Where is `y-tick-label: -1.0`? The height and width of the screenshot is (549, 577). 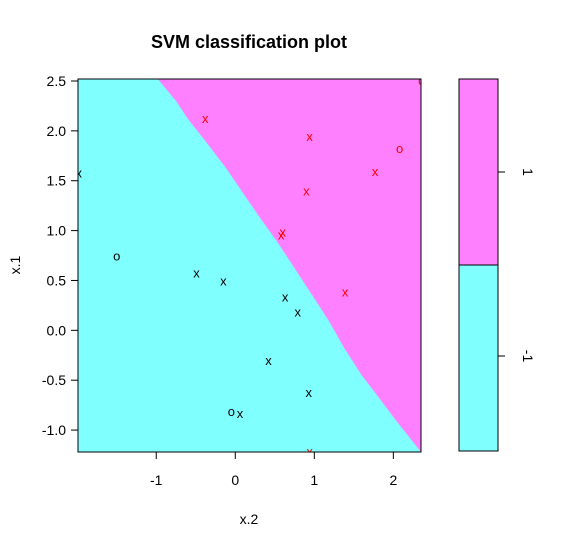
y-tick-label: -1.0 is located at coordinates (54, 430).